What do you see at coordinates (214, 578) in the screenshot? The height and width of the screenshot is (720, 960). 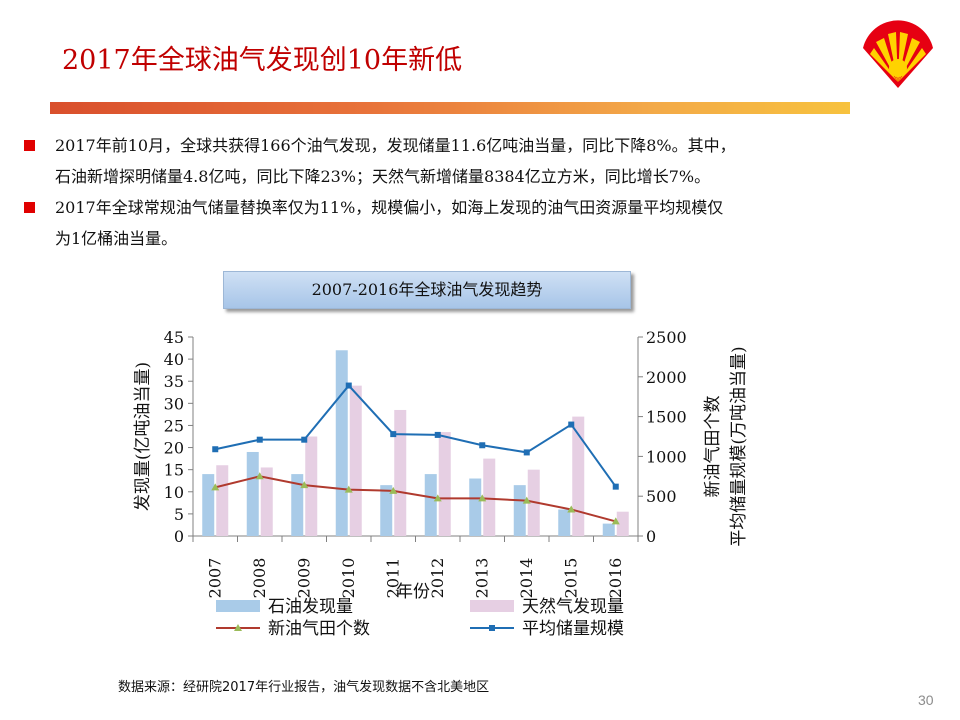 I see `x-tick-label: 2007` at bounding box center [214, 578].